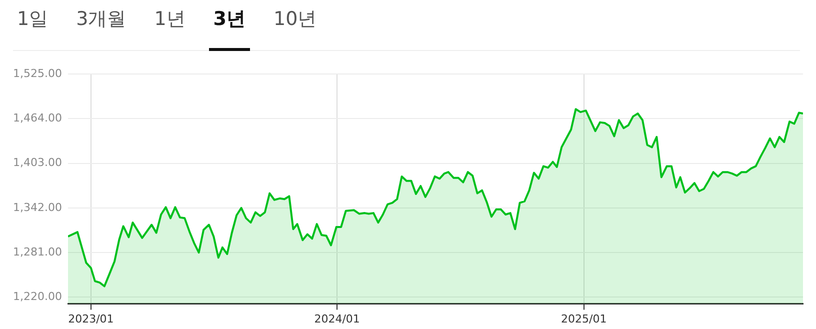 The height and width of the screenshot is (329, 816). What do you see at coordinates (37, 118) in the screenshot?
I see `y-tick-label: 1,464.00` at bounding box center [37, 118].